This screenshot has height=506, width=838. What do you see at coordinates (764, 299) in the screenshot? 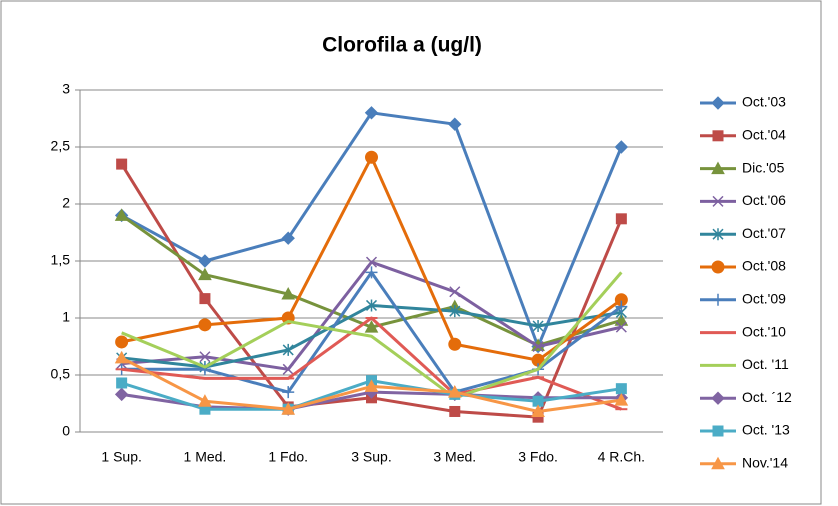
I see `legend-label: Oct.'09` at bounding box center [764, 299].